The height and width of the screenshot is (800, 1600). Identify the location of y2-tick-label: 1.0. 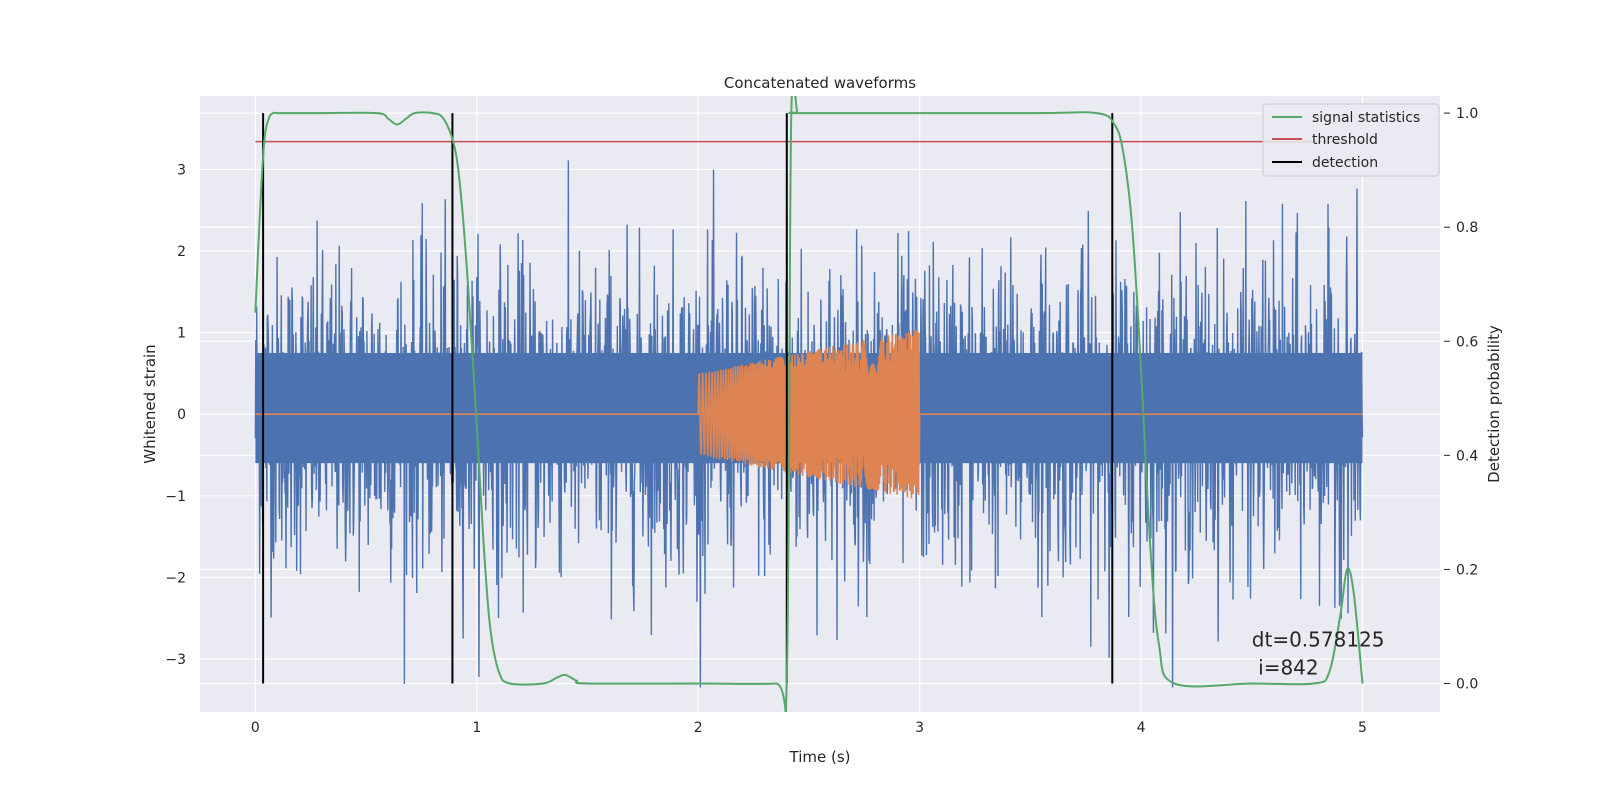
(1467, 114).